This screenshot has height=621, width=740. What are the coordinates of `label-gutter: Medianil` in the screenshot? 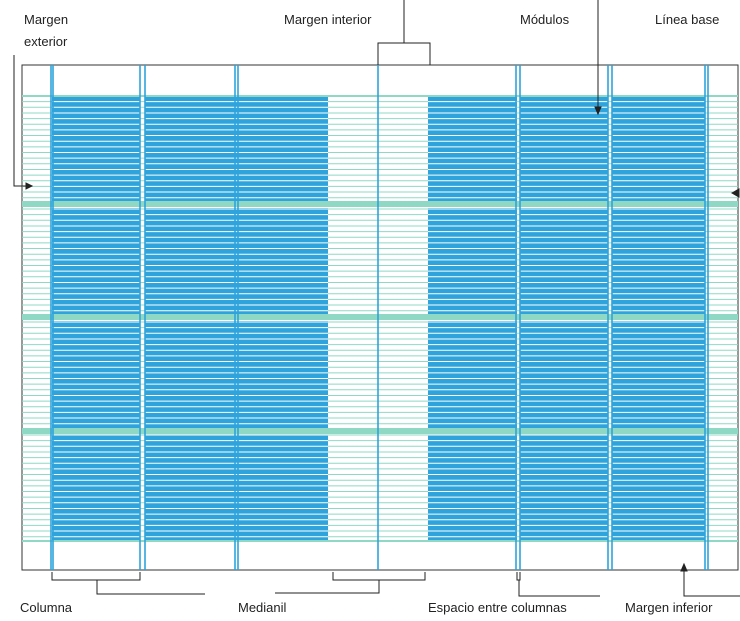 It's located at (262, 607).